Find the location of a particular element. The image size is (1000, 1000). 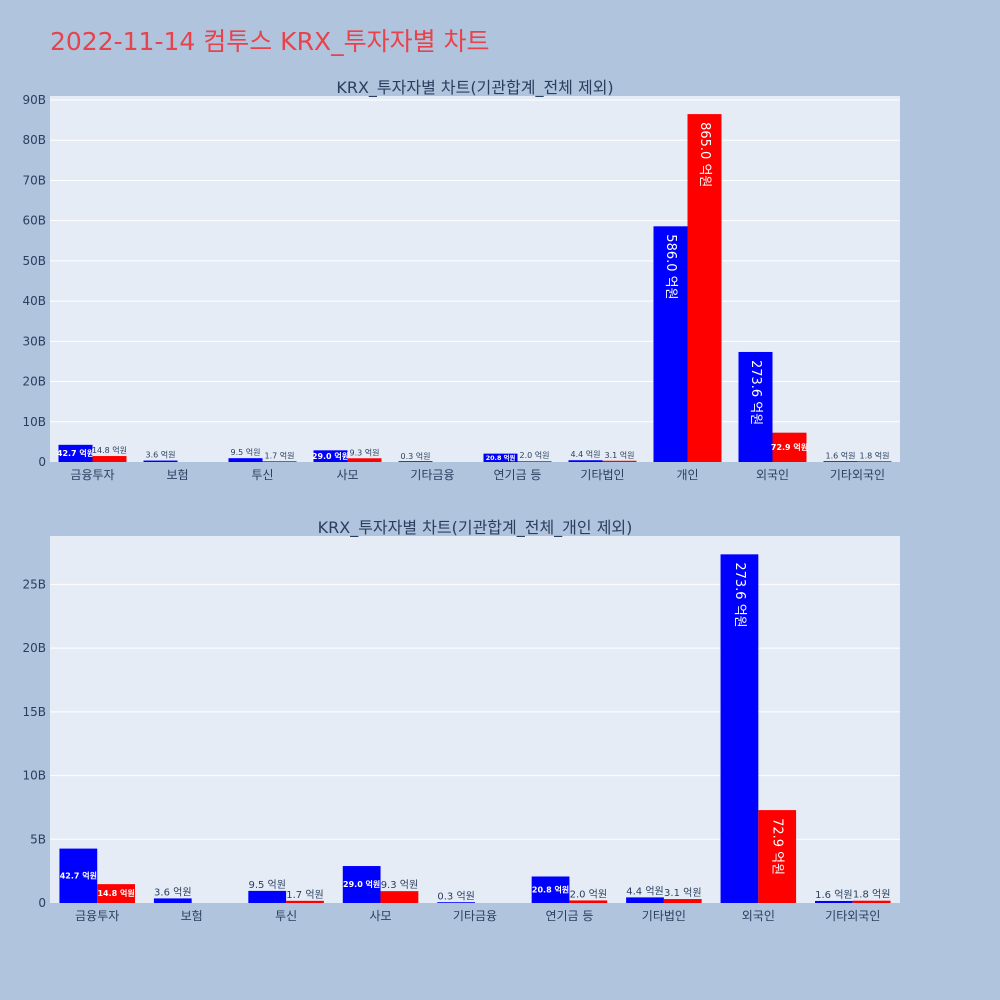

y-tick-label: 60B is located at coordinates (34, 221).